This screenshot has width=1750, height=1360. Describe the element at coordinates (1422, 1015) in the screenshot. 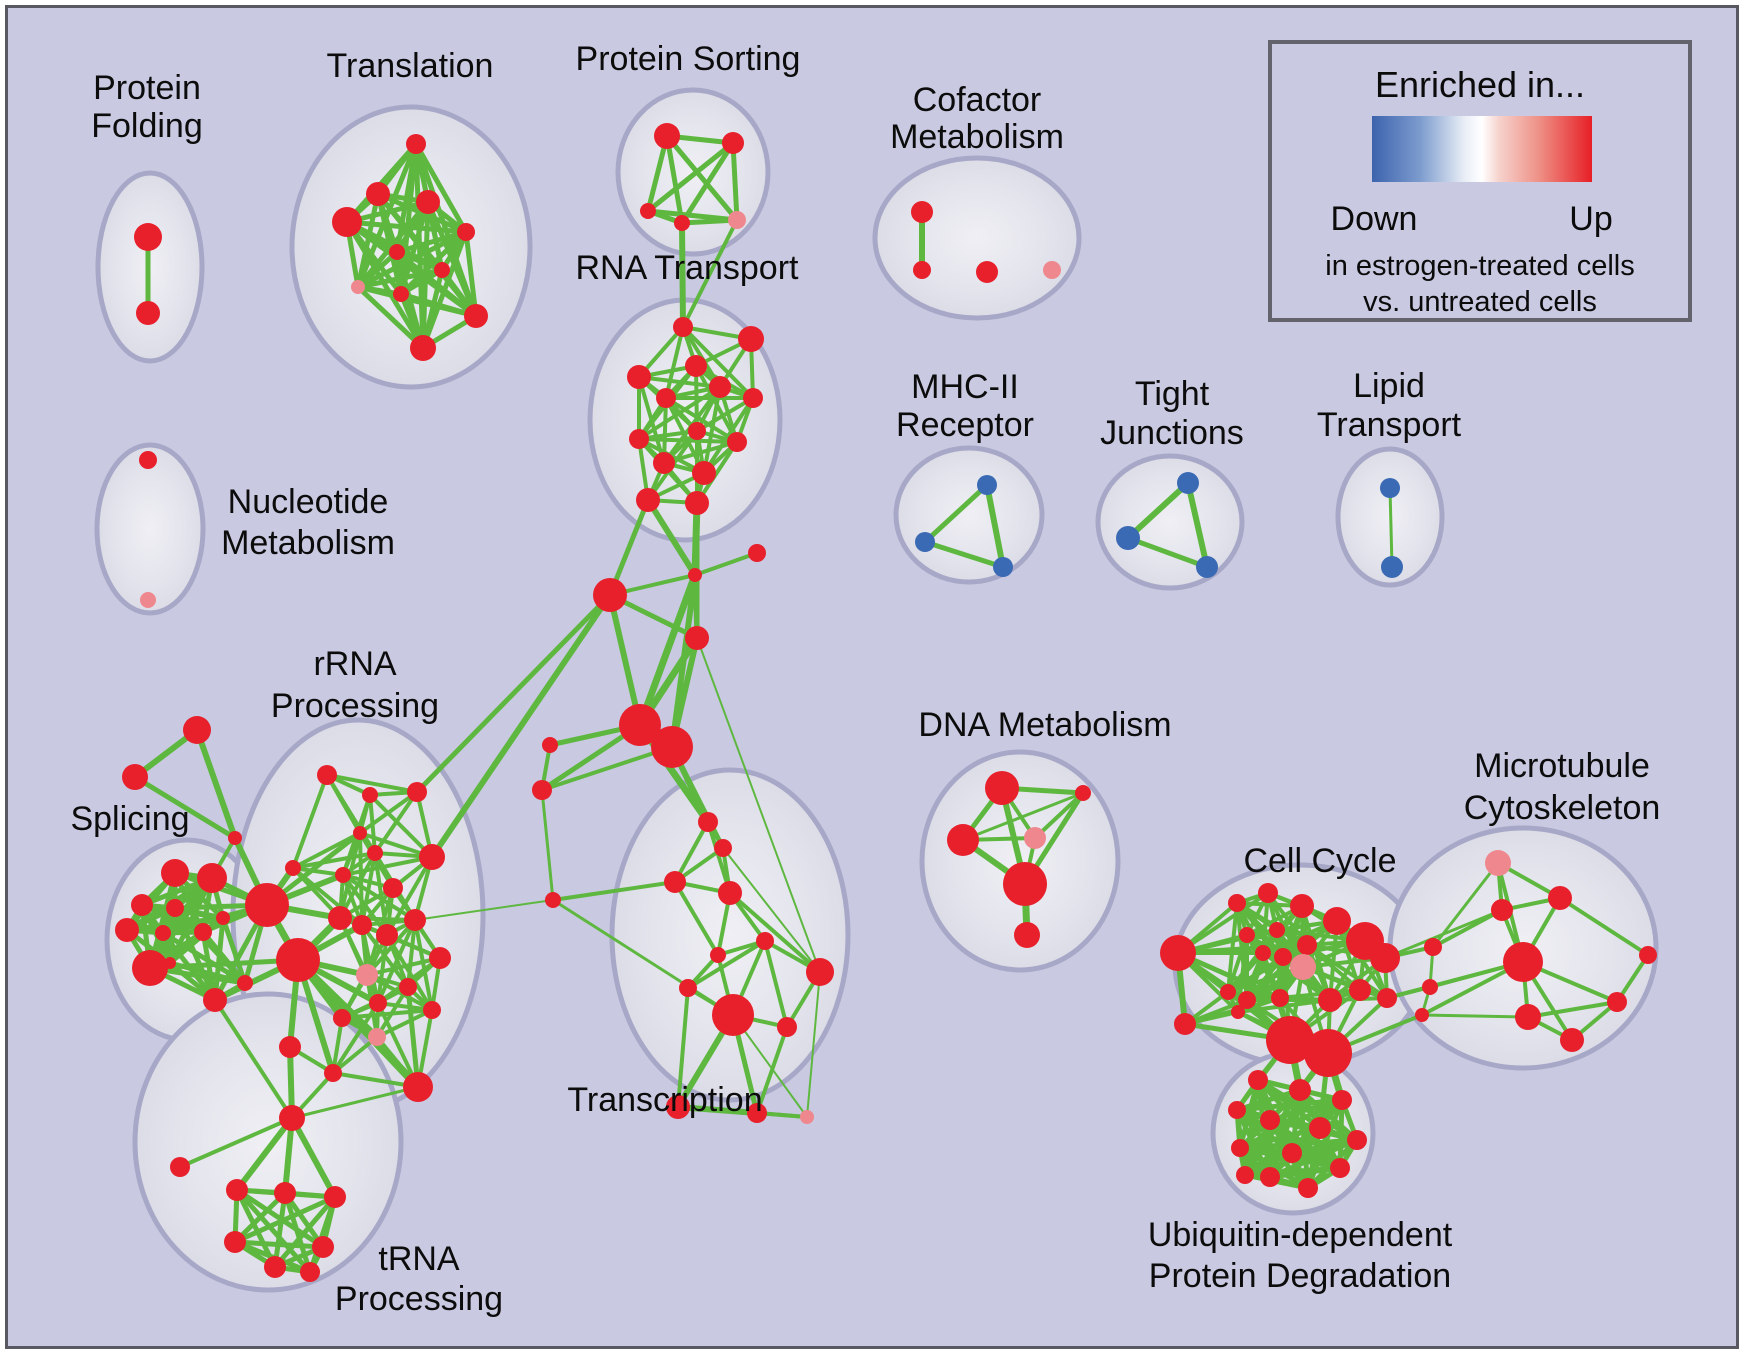

I see `node-bridge` at that location.